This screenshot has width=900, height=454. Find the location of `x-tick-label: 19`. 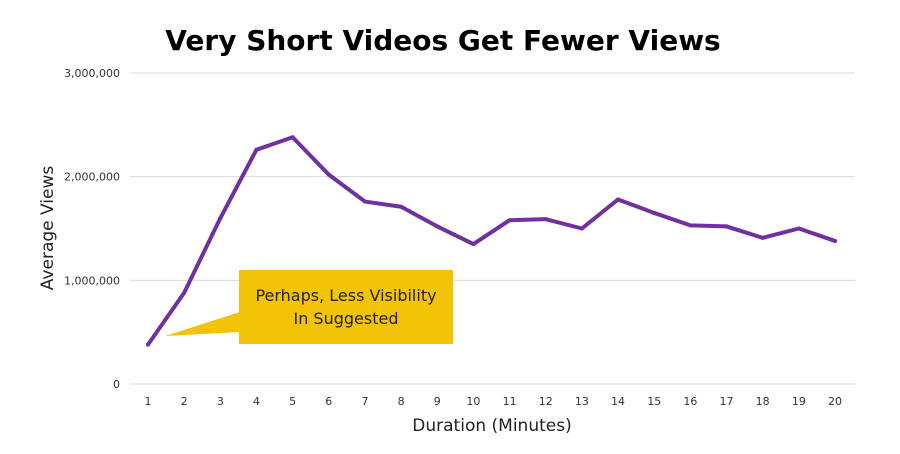

x-tick-label: 19 is located at coordinates (799, 401).